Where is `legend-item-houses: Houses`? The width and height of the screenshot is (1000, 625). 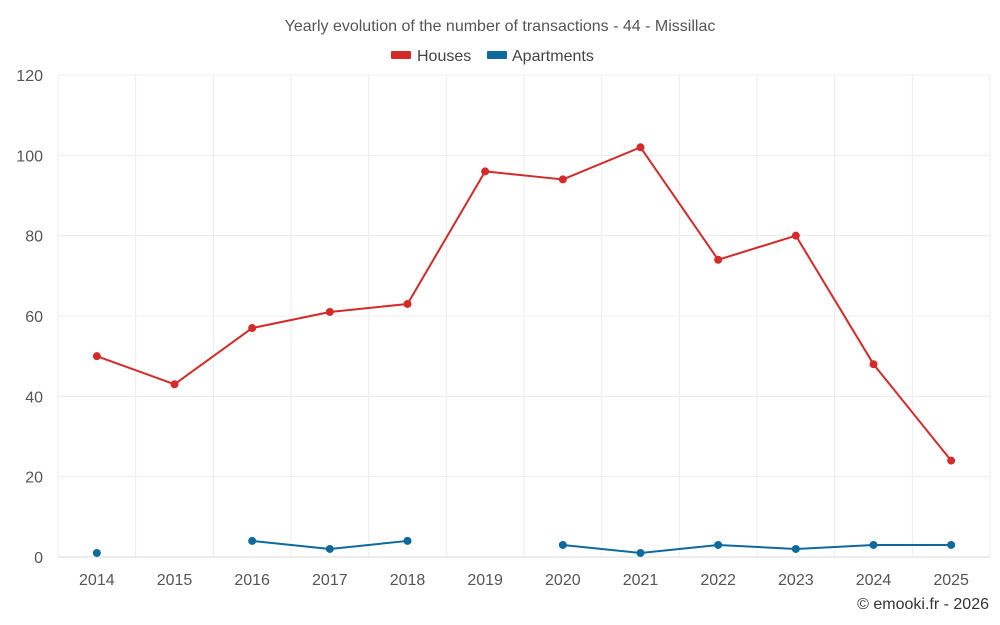
legend-item-houses: Houses is located at coordinates (431, 56).